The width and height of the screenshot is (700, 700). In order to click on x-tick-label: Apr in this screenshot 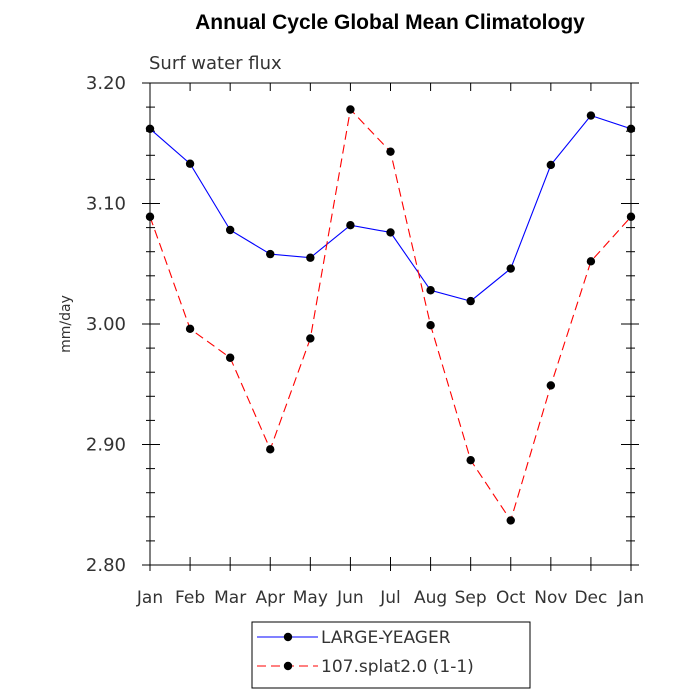, I will do `click(270, 598)`.